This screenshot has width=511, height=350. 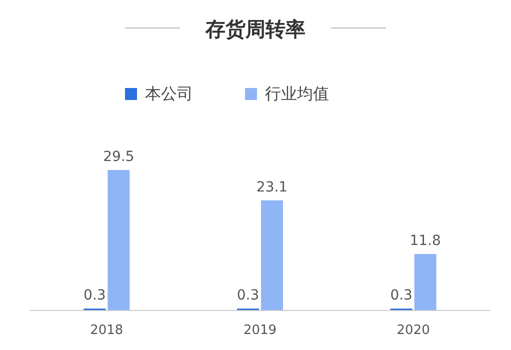 I want to click on data-label: 29.5, so click(x=118, y=157).